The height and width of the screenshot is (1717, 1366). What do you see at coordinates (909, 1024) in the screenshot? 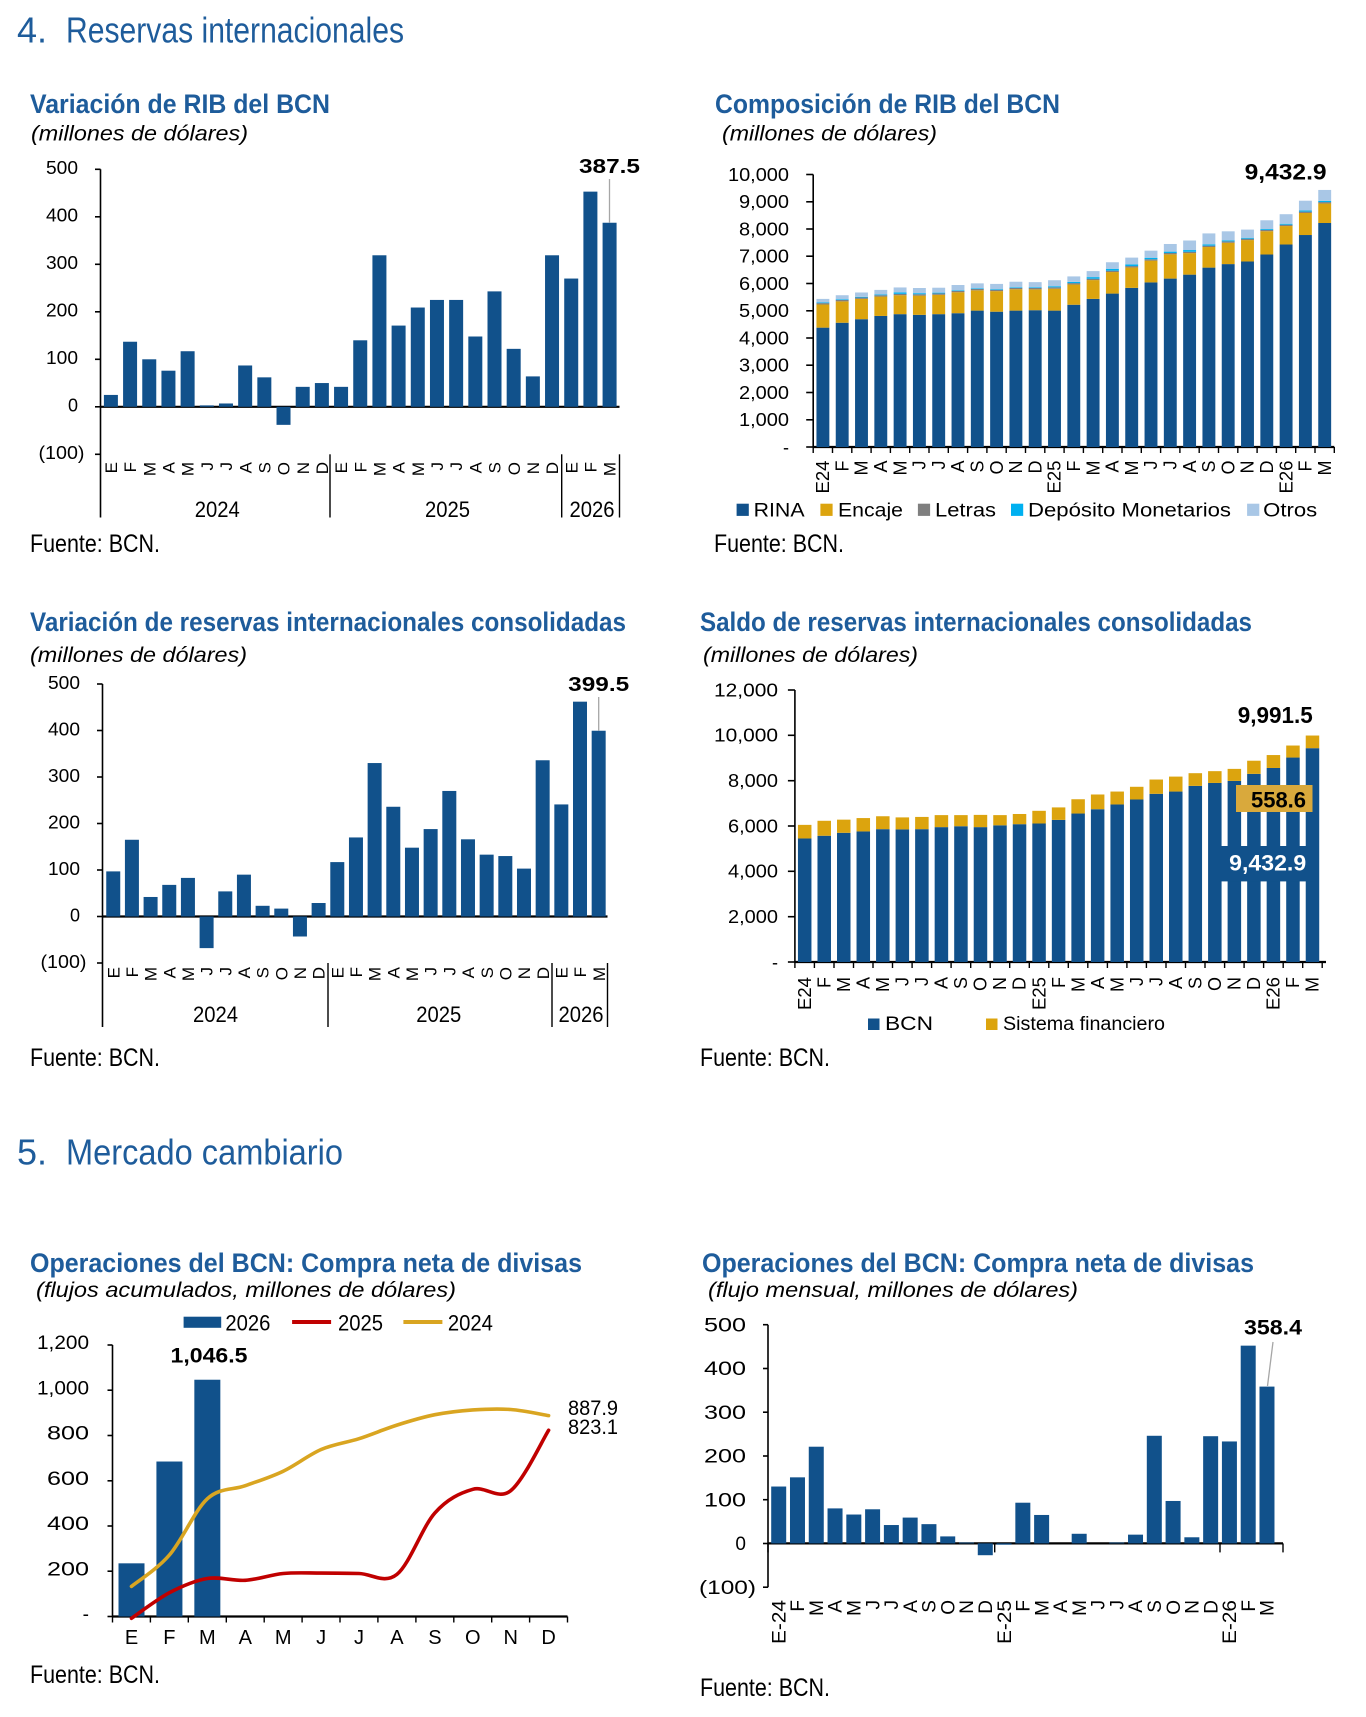
I see `svg-text: BCN` at bounding box center [909, 1024].